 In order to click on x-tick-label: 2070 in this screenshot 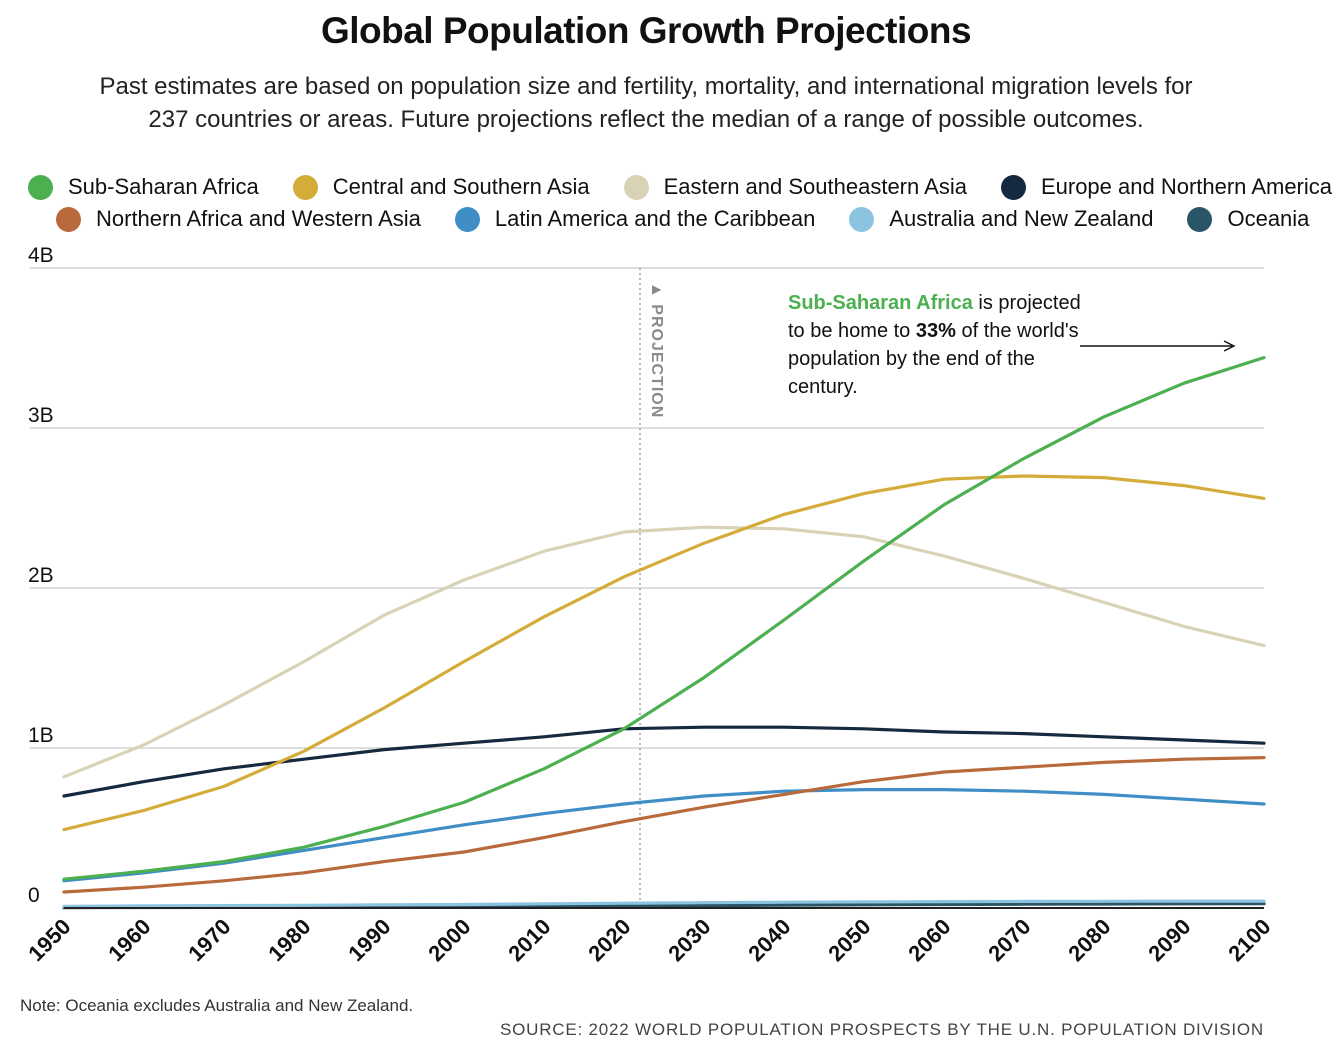, I will do `click(1009, 940)`.